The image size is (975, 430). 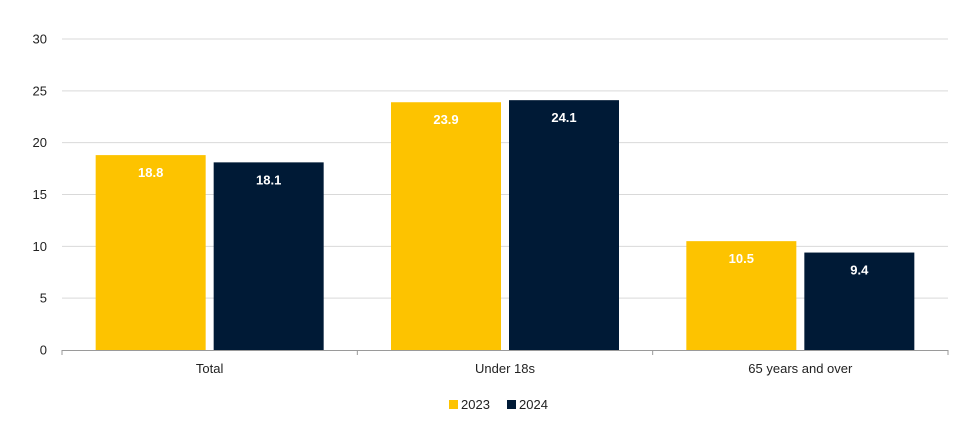 What do you see at coordinates (511, 404) in the screenshot?
I see `legend-swatch-2024` at bounding box center [511, 404].